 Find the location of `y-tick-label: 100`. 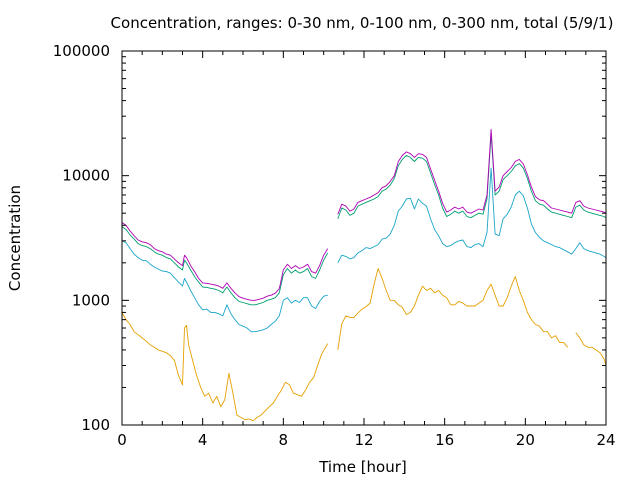

y-tick-label: 100 is located at coordinates (95, 425).